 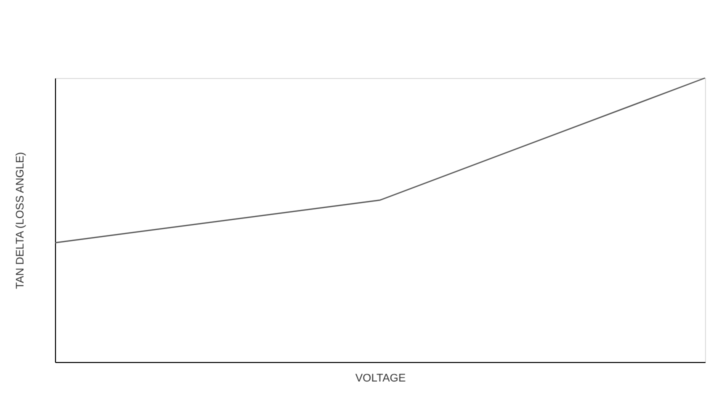 What do you see at coordinates (380, 378) in the screenshot?
I see `x-axis-title: VOLTAGE` at bounding box center [380, 378].